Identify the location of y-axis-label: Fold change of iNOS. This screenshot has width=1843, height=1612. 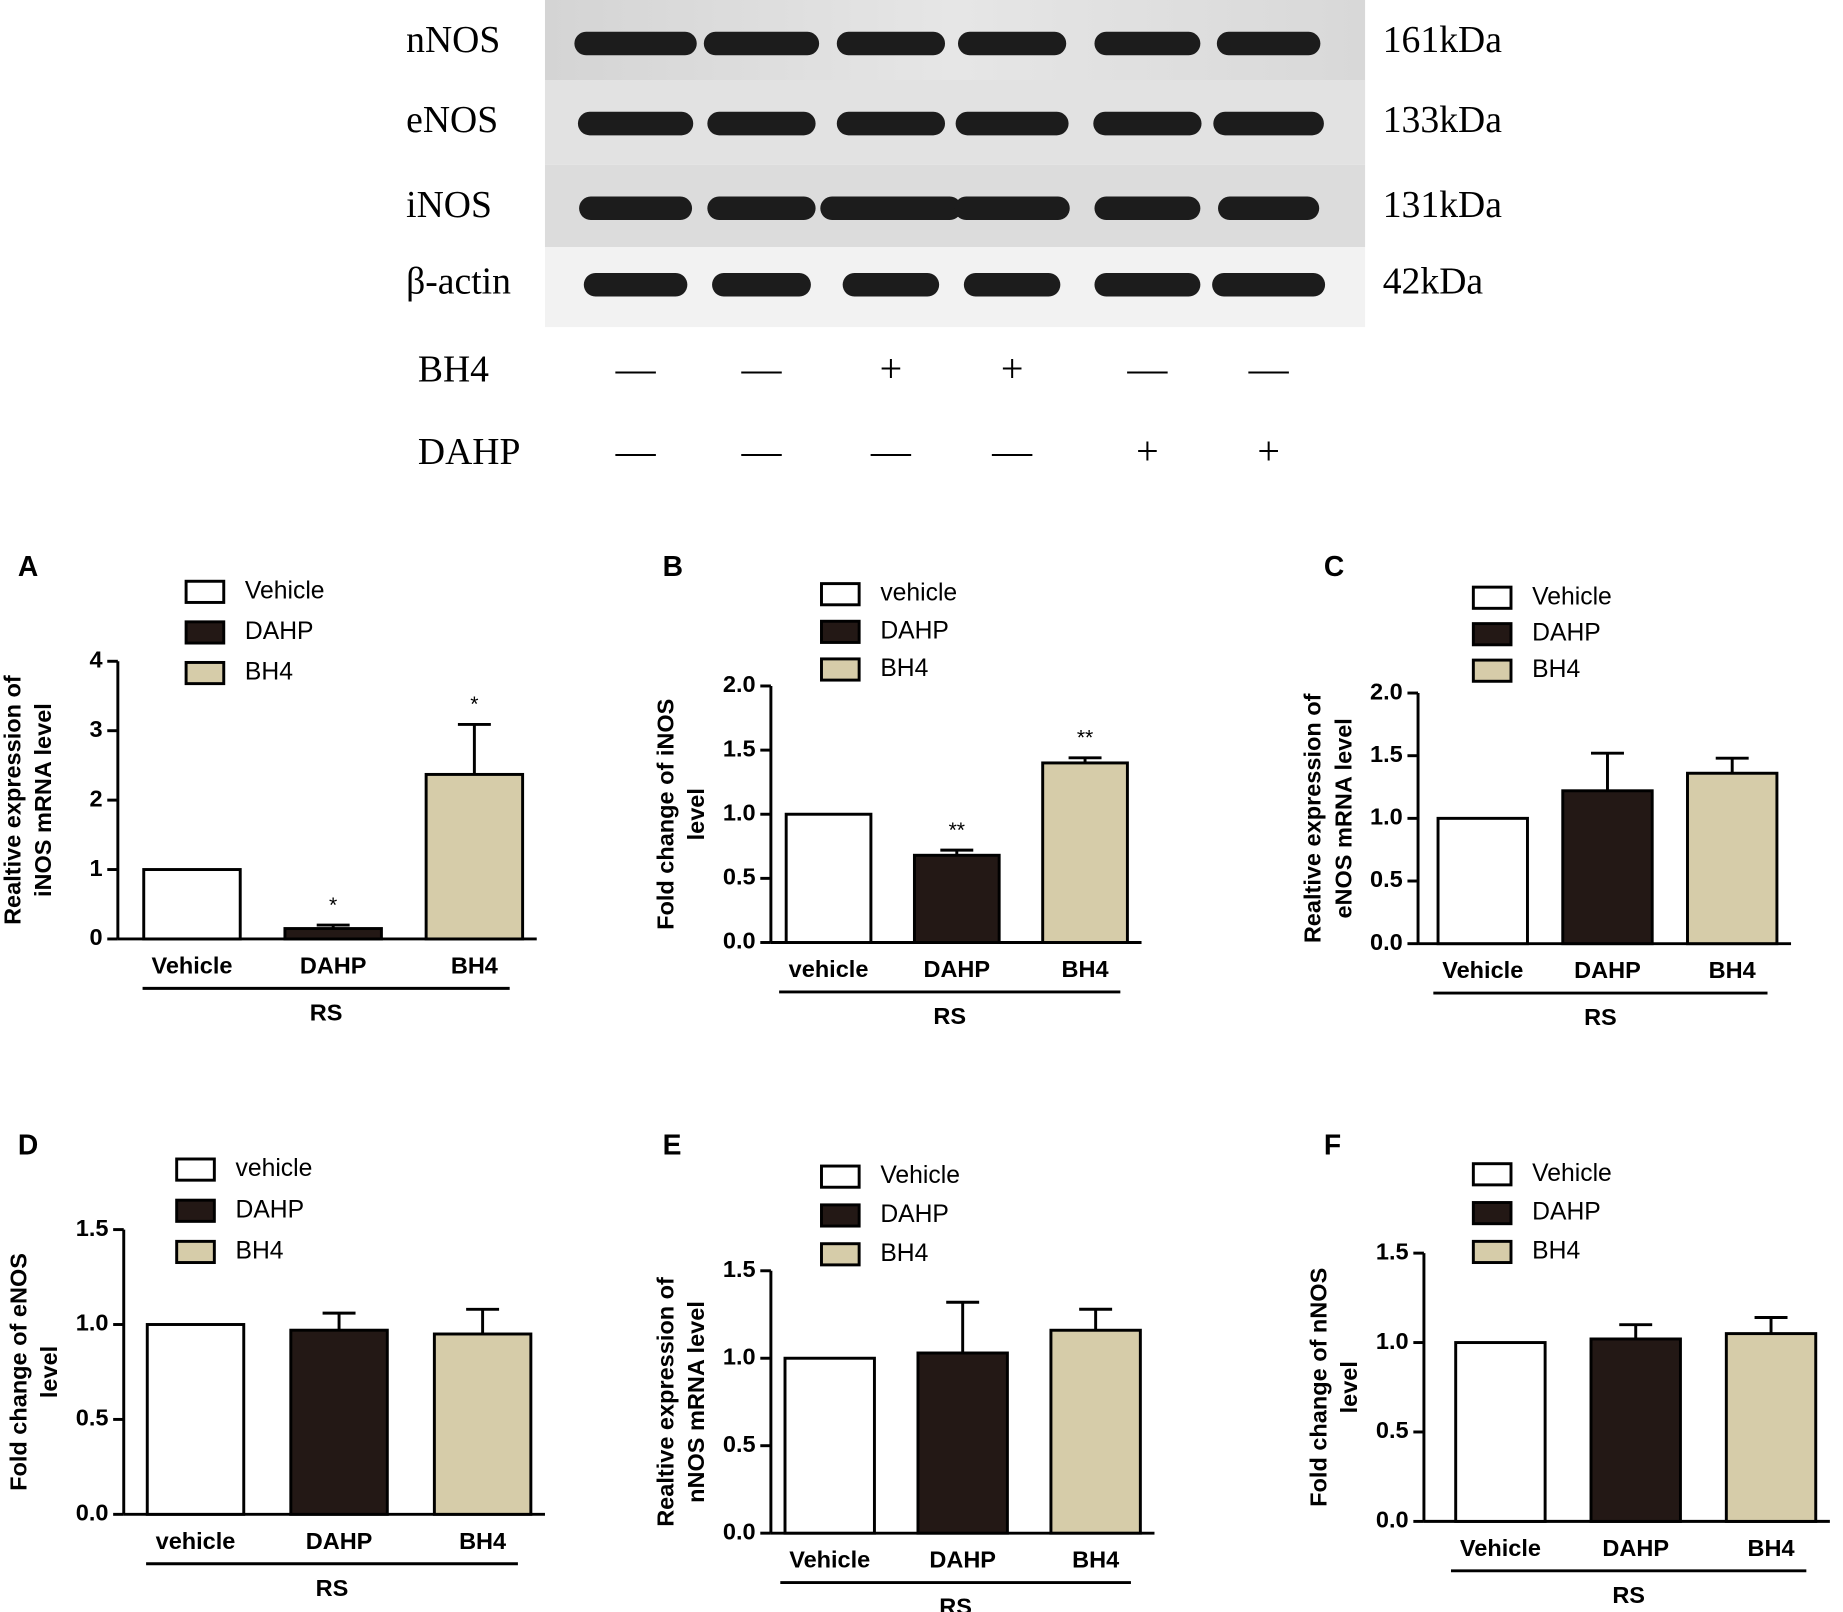
(666, 814).